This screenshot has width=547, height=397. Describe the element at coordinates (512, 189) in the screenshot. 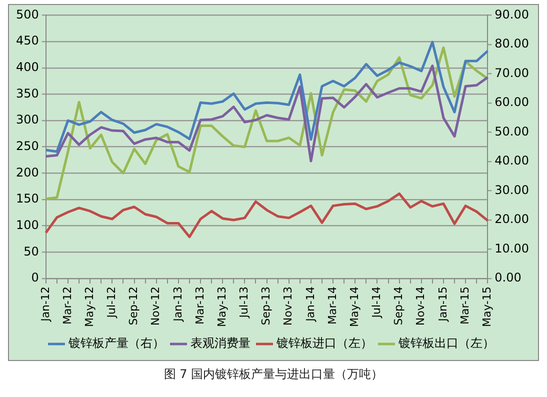

I see `y2-tick-label: 30.00` at that location.